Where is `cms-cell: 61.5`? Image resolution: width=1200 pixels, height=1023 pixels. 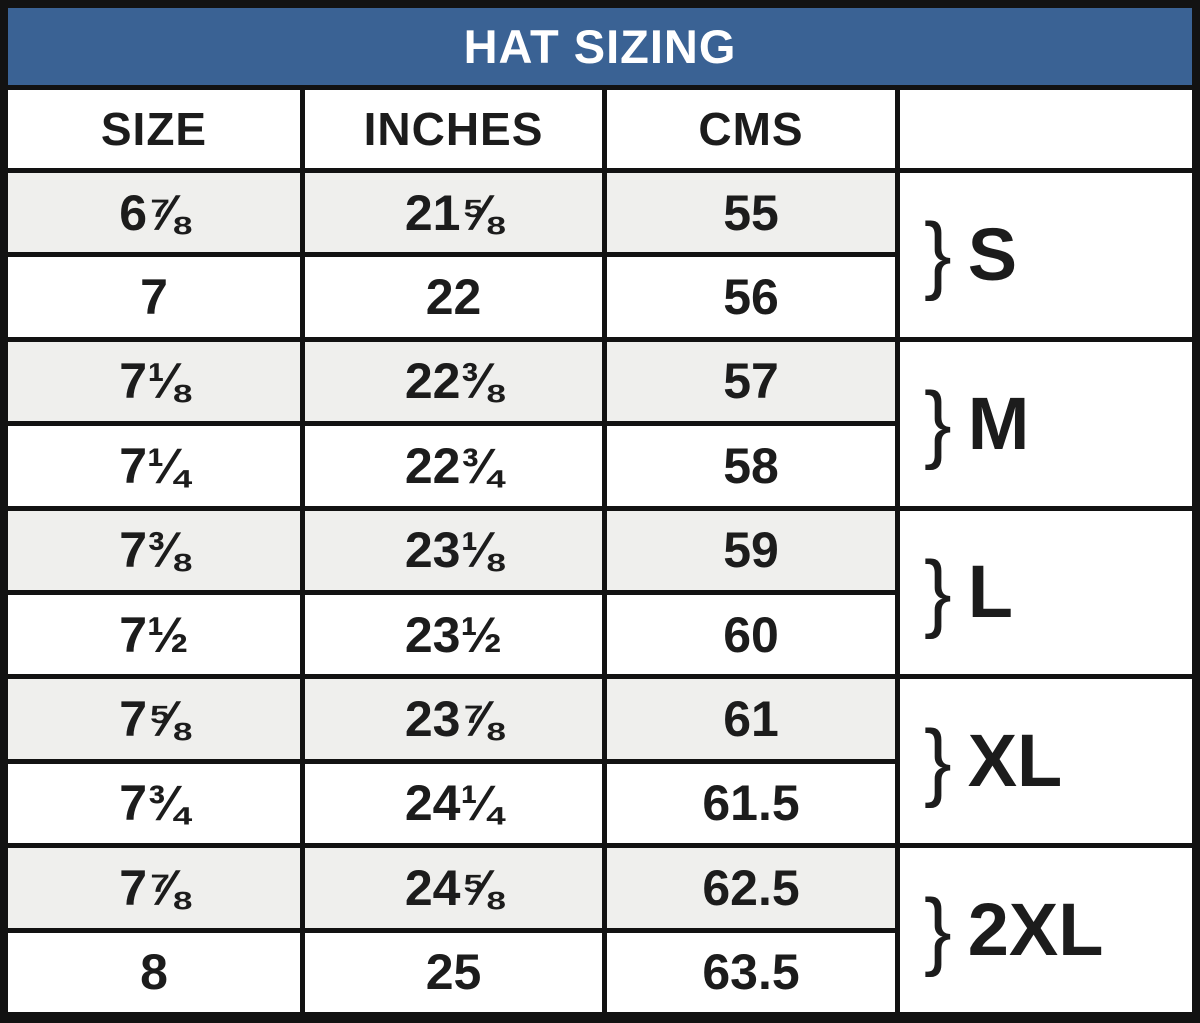 cms-cell: 61.5 is located at coordinates (751, 803).